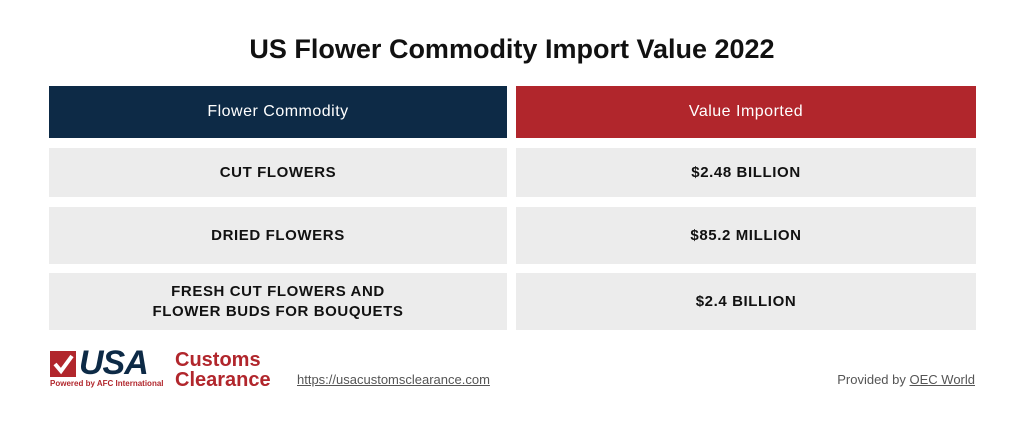 This screenshot has height=421, width=1024. I want to click on logo-customs: Customs, so click(218, 360).